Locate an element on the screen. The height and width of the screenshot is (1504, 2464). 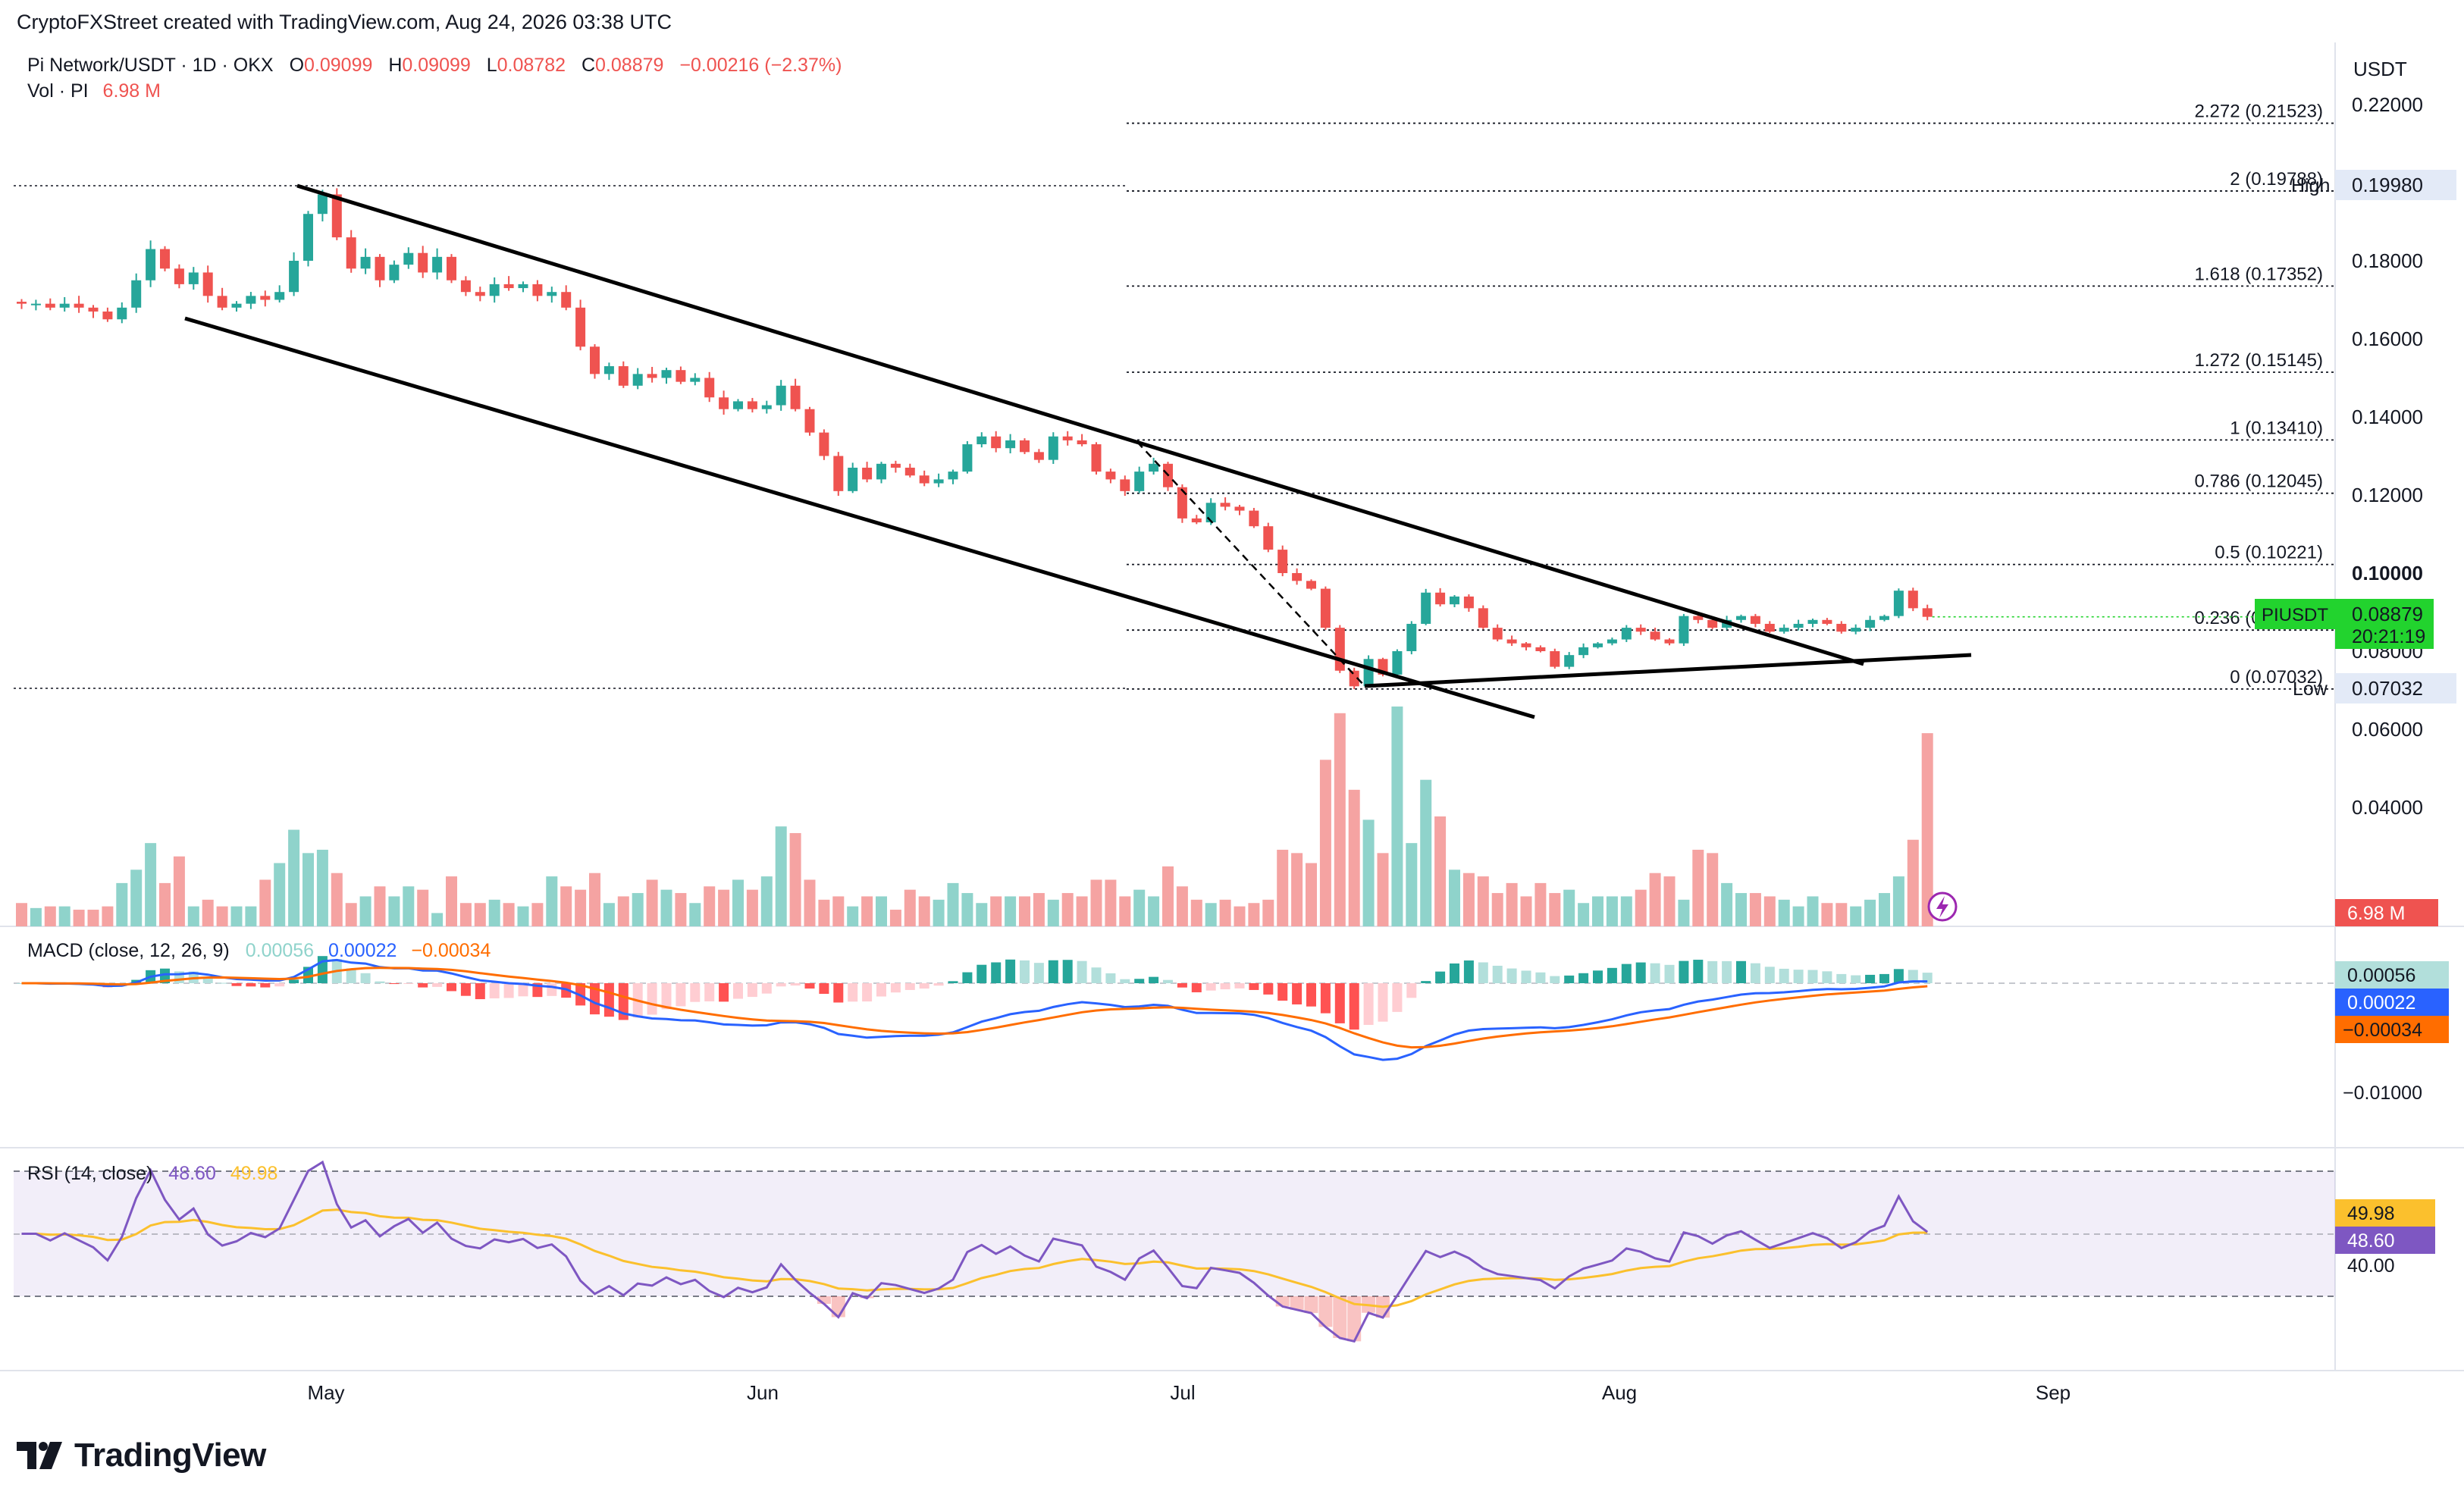
macd-value-tags: 0.00056 0.00022 −0.00034 −0.01000 is located at coordinates (2392, 1032).